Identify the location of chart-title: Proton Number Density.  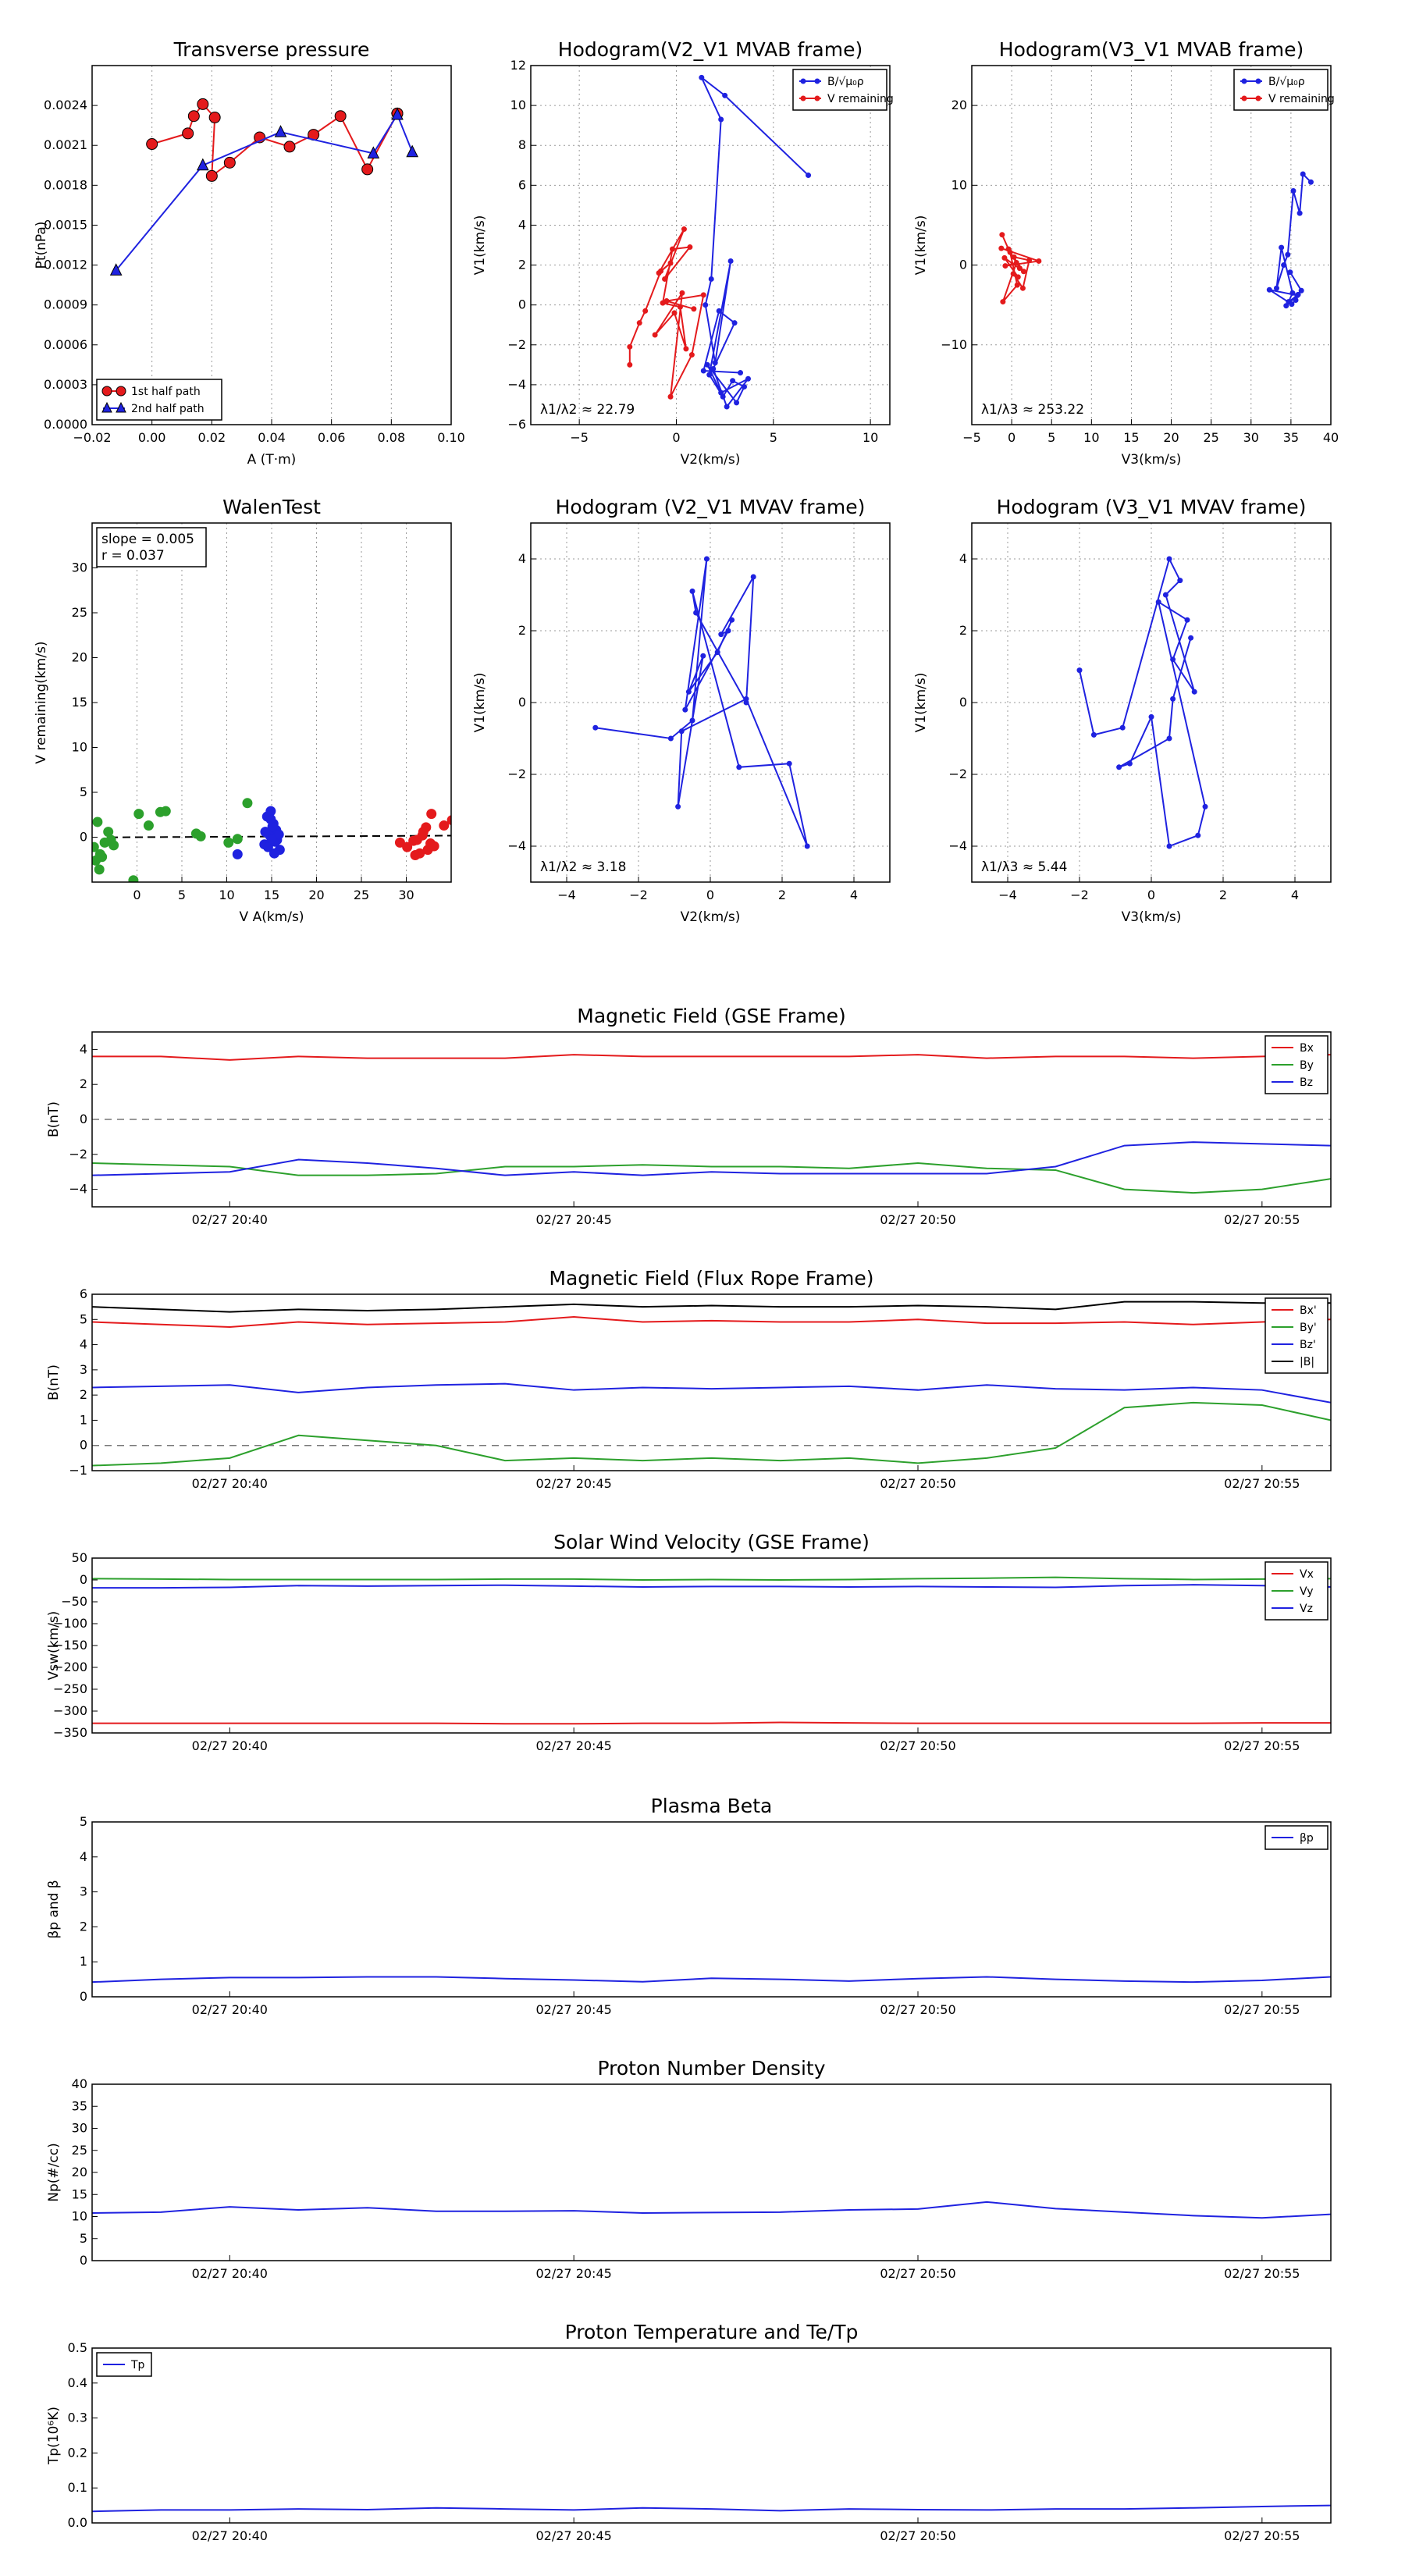
(712, 2068).